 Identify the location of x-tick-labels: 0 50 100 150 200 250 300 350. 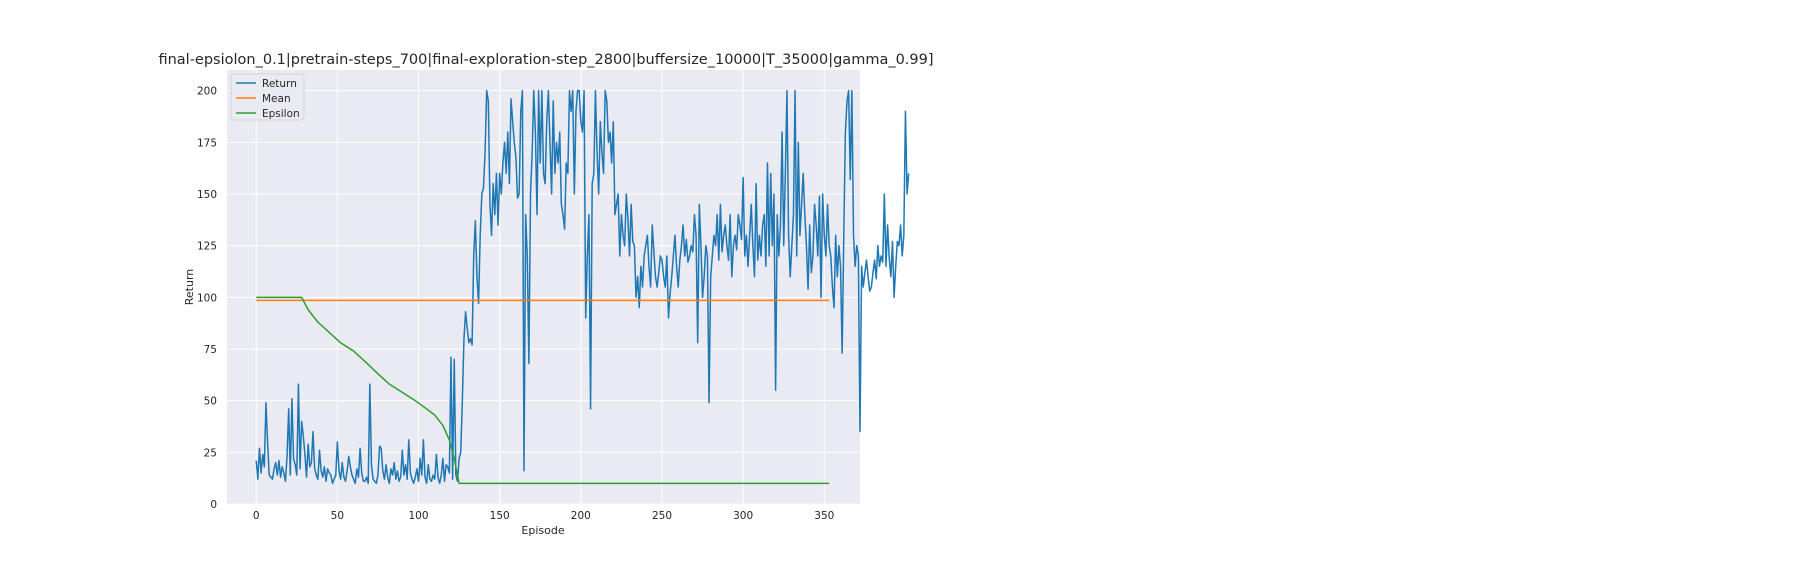
(543, 516).